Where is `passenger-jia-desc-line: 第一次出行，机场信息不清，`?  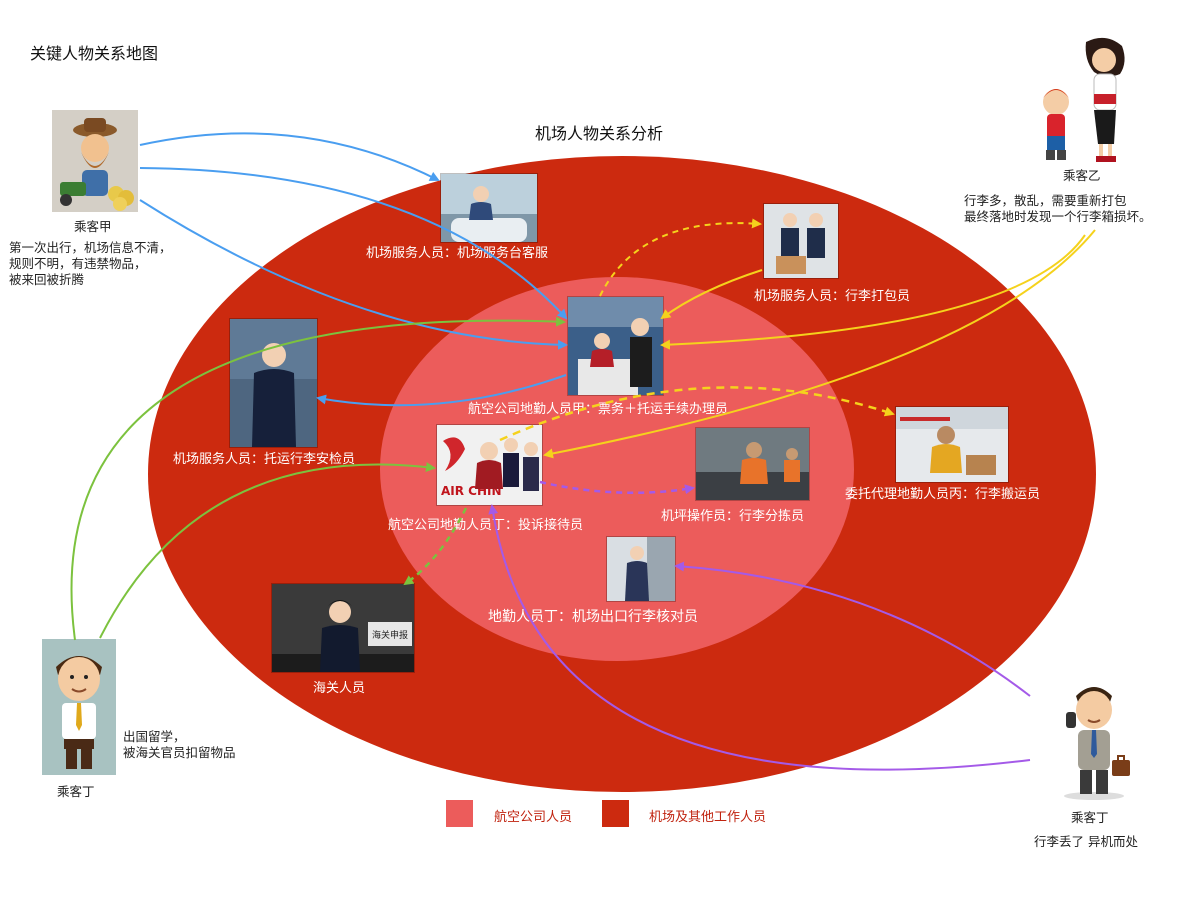
passenger-jia-desc-line: 第一次出行，机场信息不清， is located at coordinates (90, 247).